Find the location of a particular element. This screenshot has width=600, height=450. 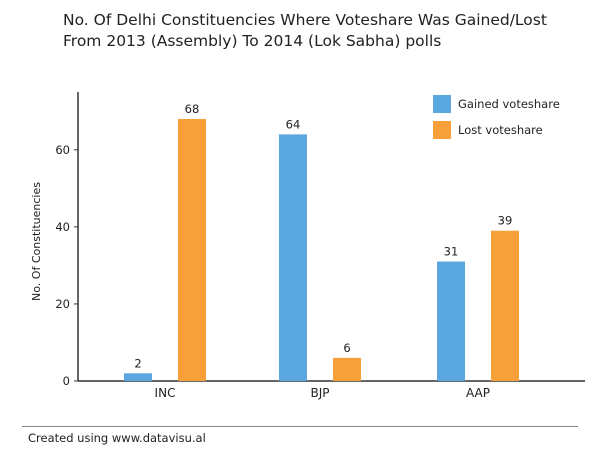

y-tick-label-0: 0 is located at coordinates (66, 381).